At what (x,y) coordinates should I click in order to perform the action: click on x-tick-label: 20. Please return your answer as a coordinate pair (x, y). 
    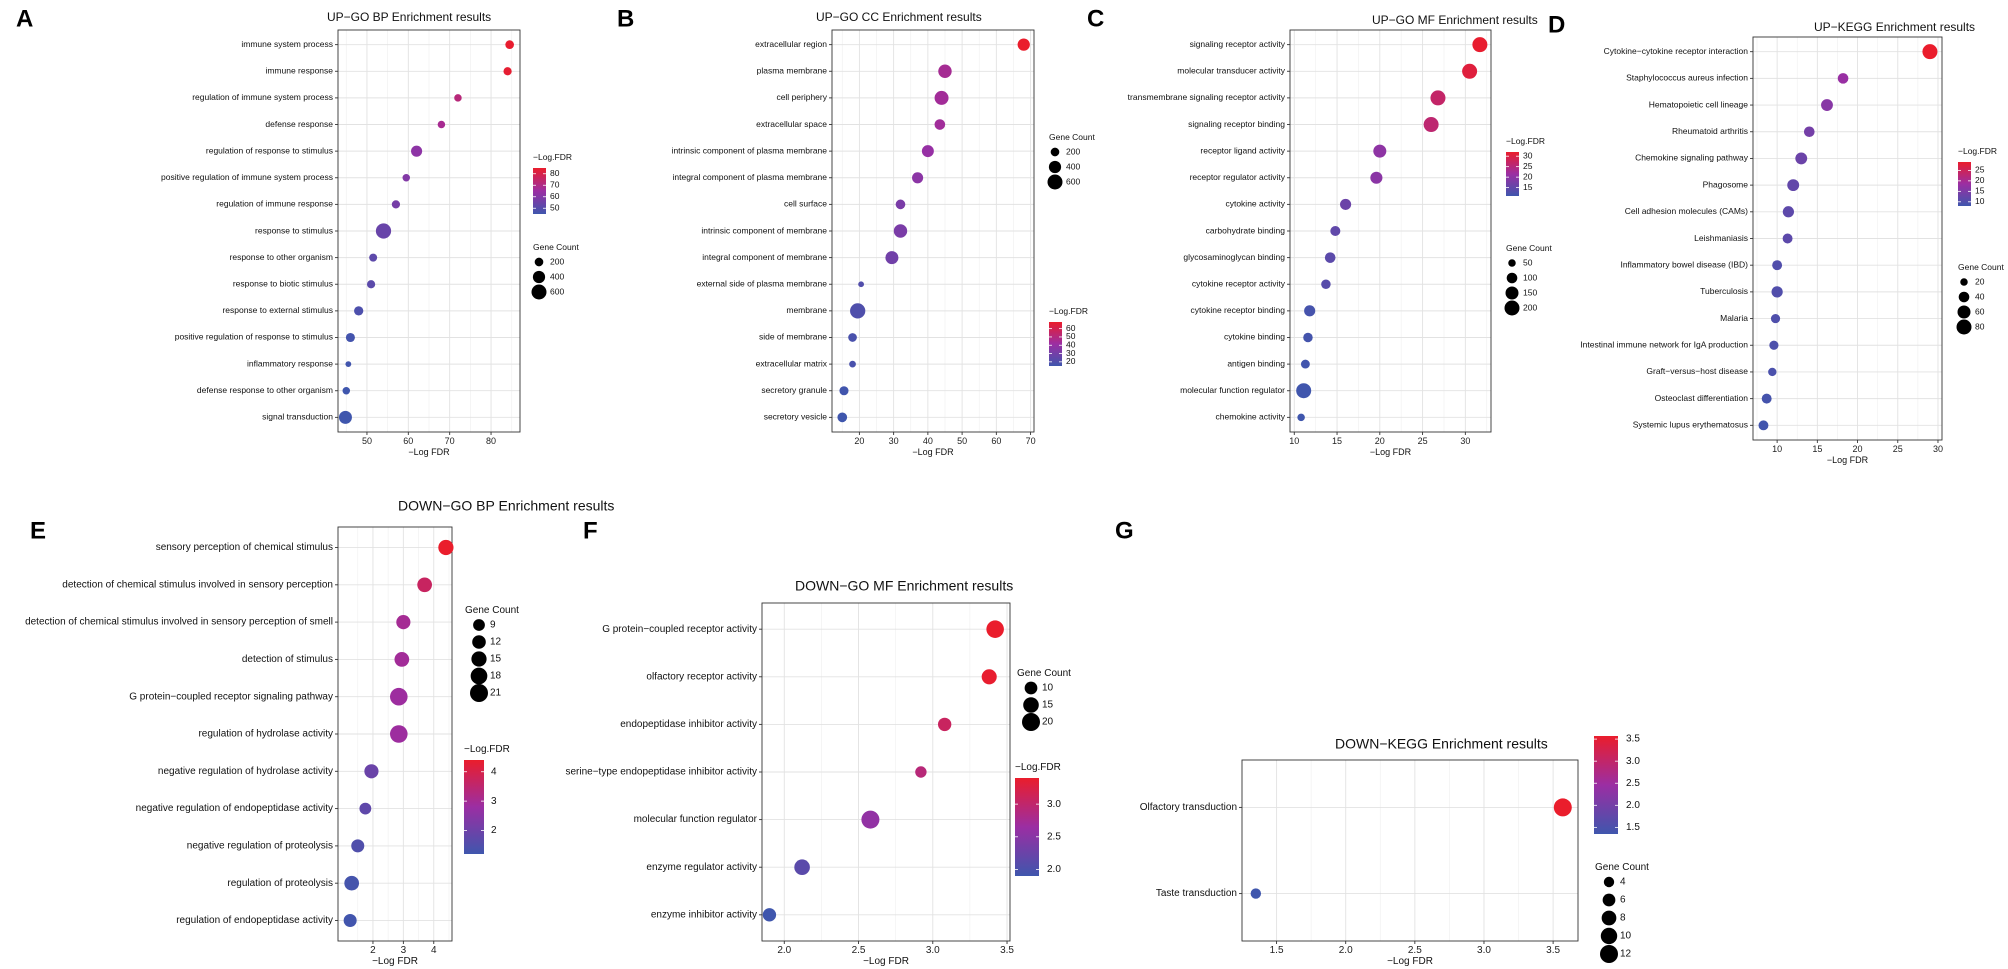
    Looking at the image, I should click on (859, 441).